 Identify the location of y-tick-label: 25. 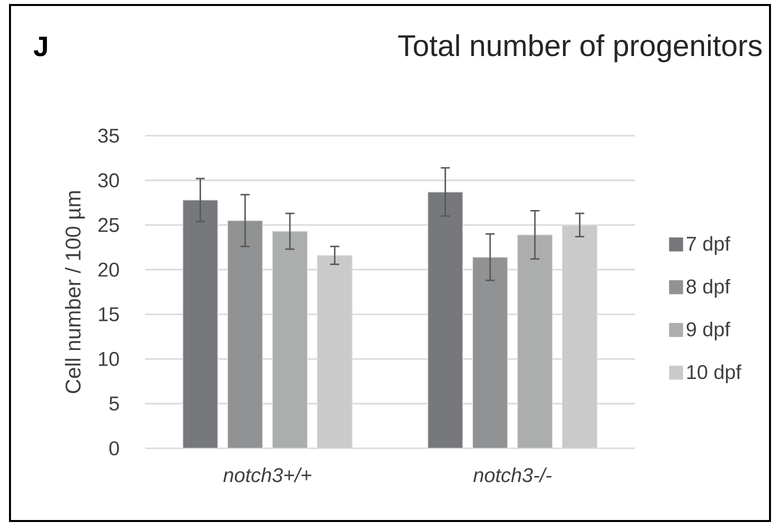
(108, 225).